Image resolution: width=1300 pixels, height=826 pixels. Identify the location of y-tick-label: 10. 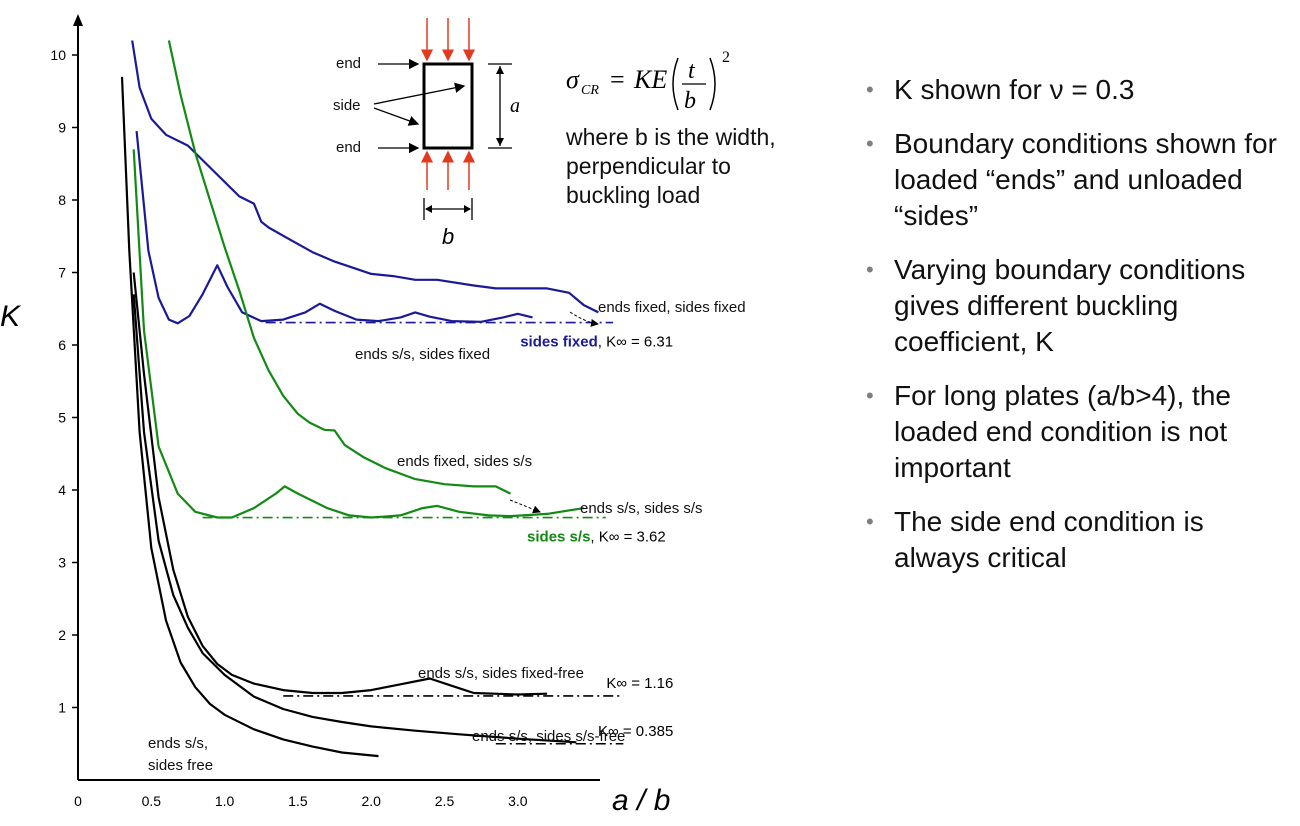
(58, 55).